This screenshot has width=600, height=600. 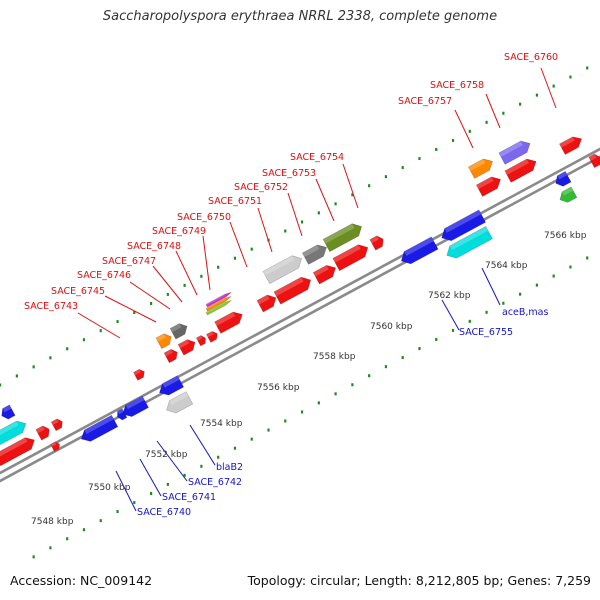 What do you see at coordinates (317, 157) in the screenshot?
I see `gene-label: SACE_6754` at bounding box center [317, 157].